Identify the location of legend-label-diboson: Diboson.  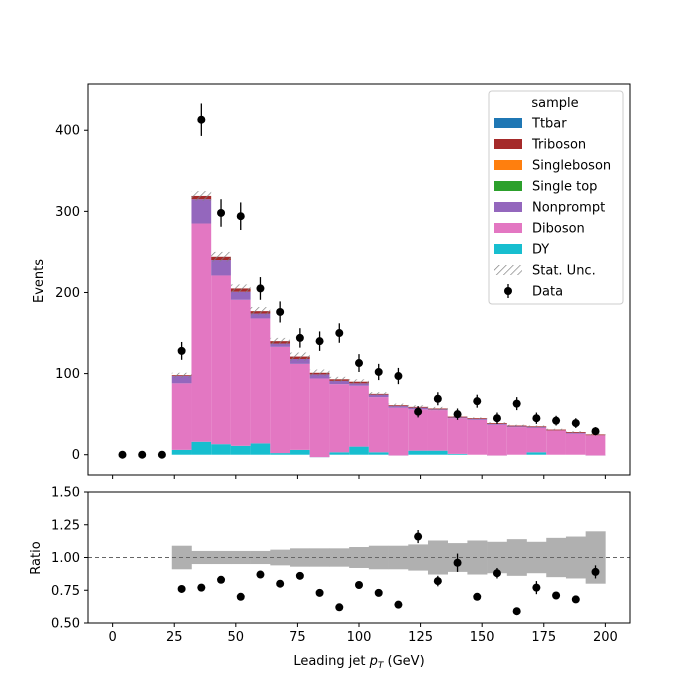
(558, 229).